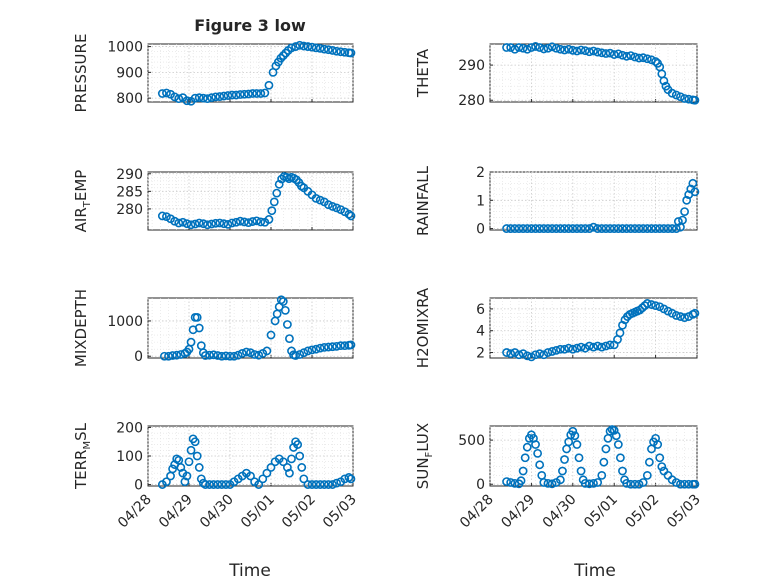 This screenshot has width=778, height=583. I want to click on y-tick-label: 1000, so click(125, 322).